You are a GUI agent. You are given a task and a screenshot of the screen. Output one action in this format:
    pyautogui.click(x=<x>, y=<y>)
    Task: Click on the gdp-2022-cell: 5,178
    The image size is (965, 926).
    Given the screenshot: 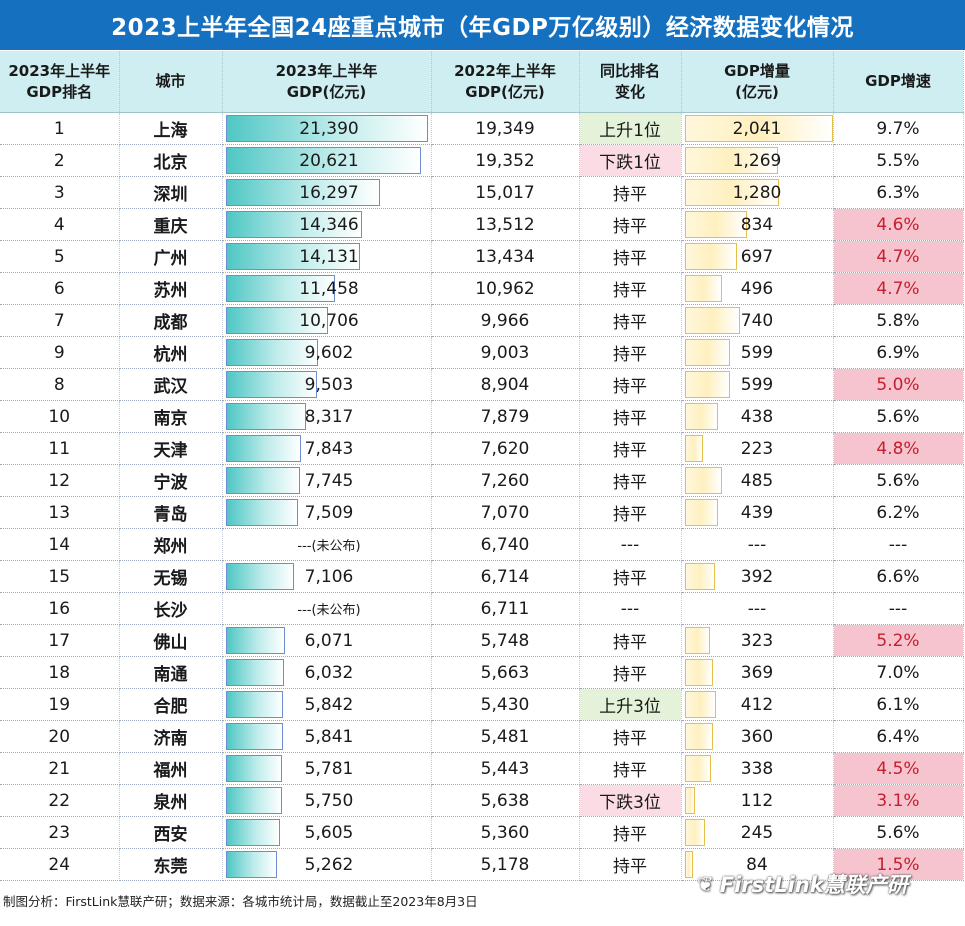 What is the action you would take?
    pyautogui.click(x=505, y=864)
    